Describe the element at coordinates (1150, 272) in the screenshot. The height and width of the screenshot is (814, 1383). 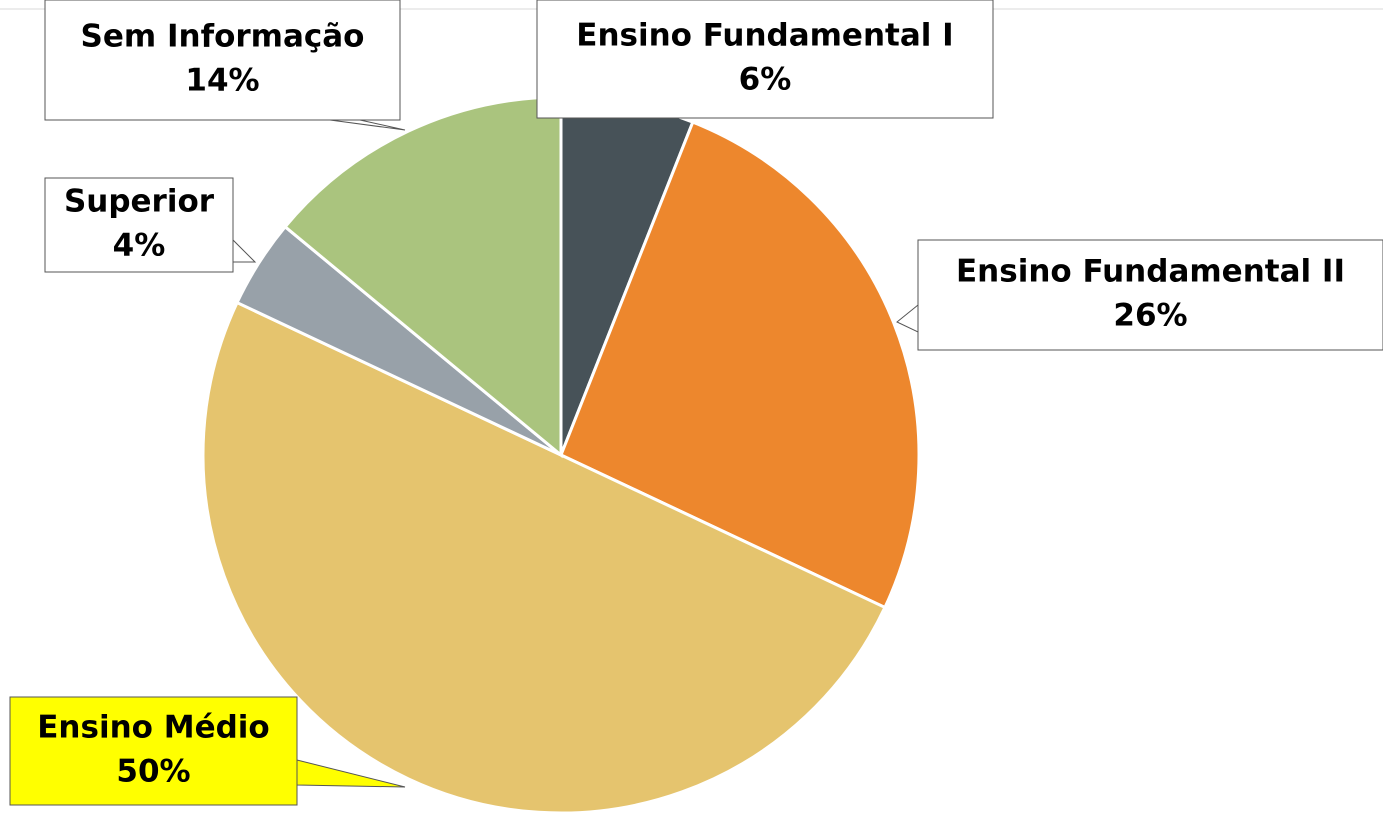
I see `category-label: Ensino Fundamental II` at that location.